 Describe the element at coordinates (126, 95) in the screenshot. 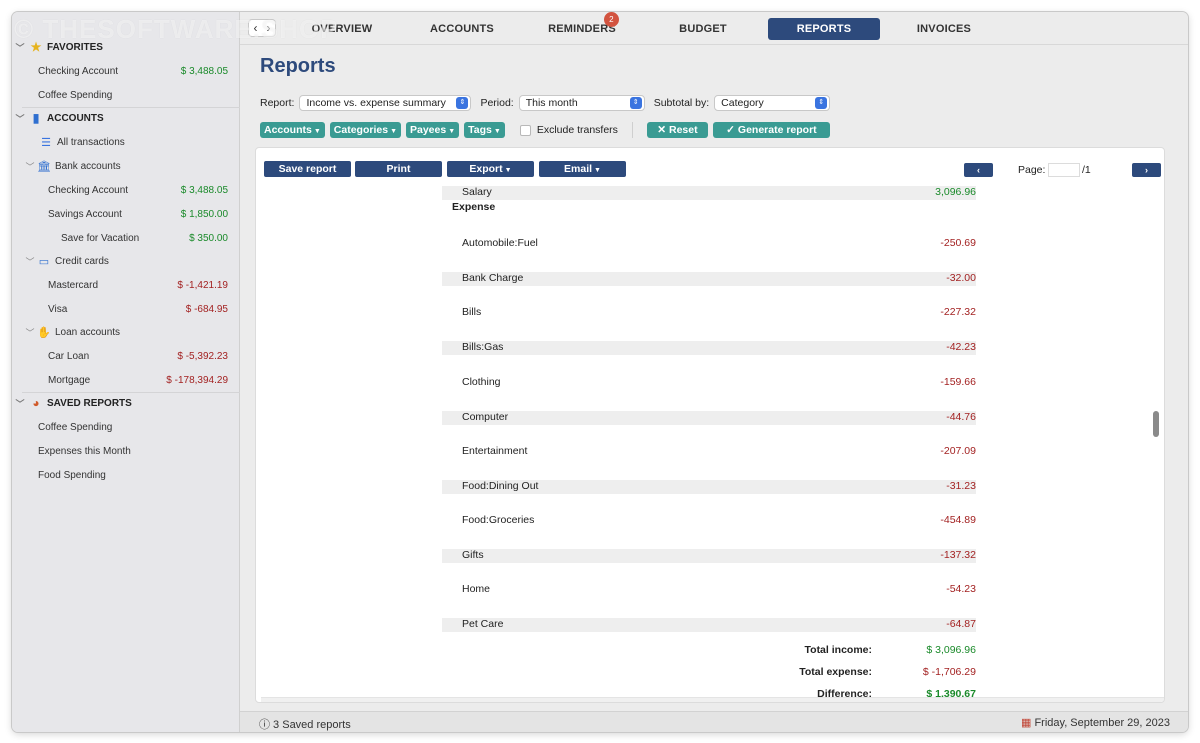

I see `sidebar-item-favorite-coffee: Coffee Spending` at that location.